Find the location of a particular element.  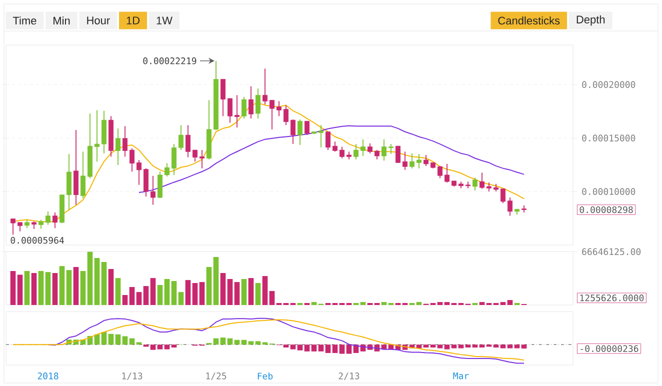

x-tick-label: 1/25 is located at coordinates (216, 376).